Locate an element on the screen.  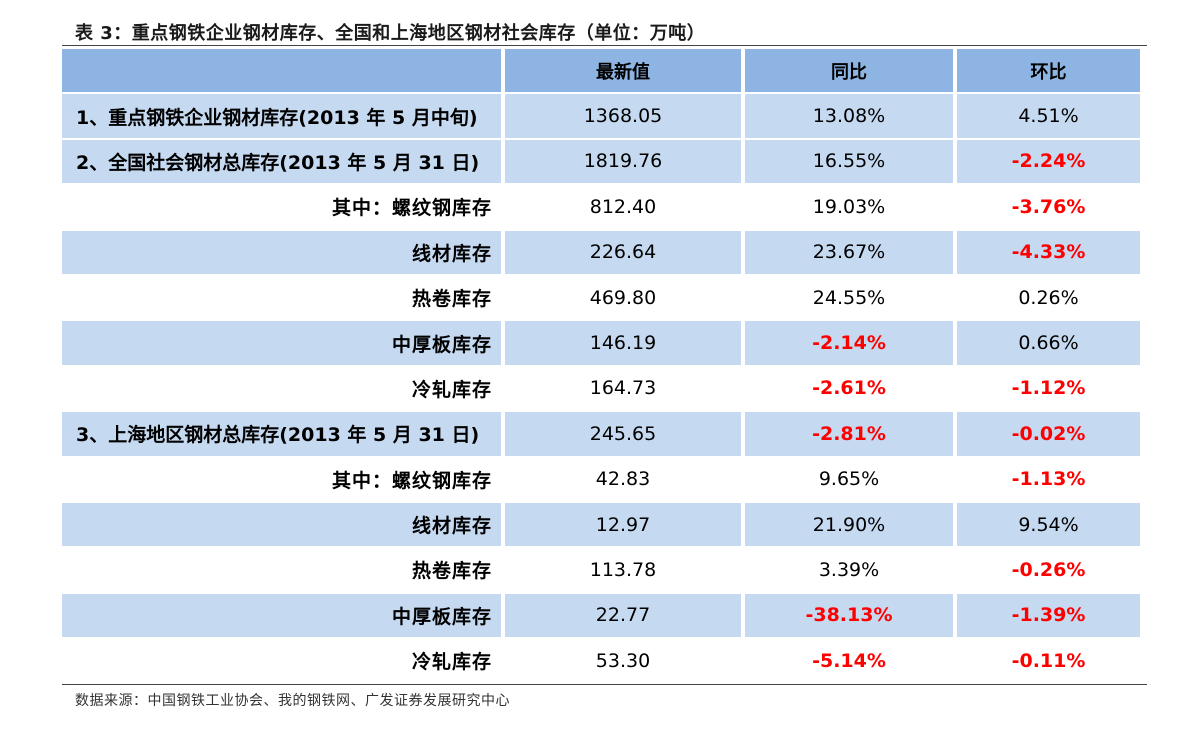
mom-value: -1.12% is located at coordinates (1048, 388).